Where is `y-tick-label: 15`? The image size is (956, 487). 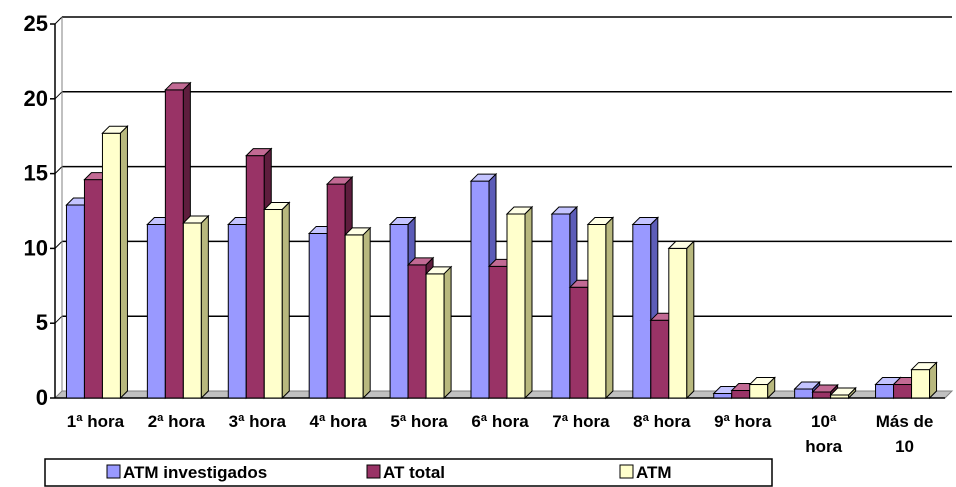
y-tick-label: 15 is located at coordinates (36, 173).